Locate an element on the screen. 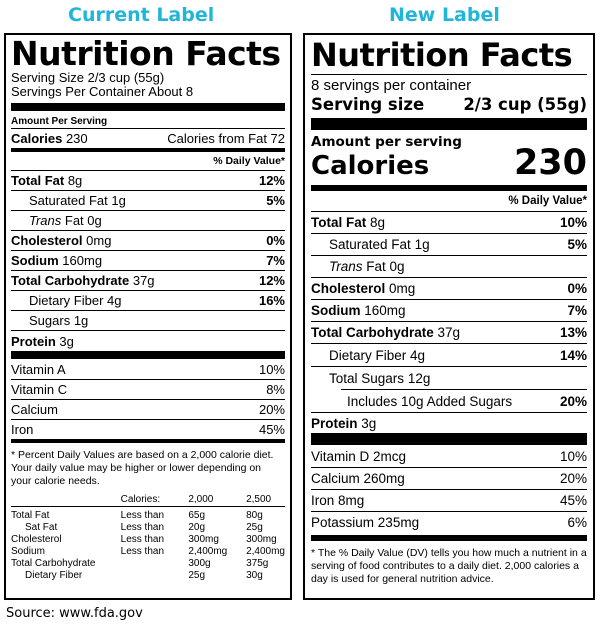  current-dv-header: % Daily Value* is located at coordinates (249, 161).